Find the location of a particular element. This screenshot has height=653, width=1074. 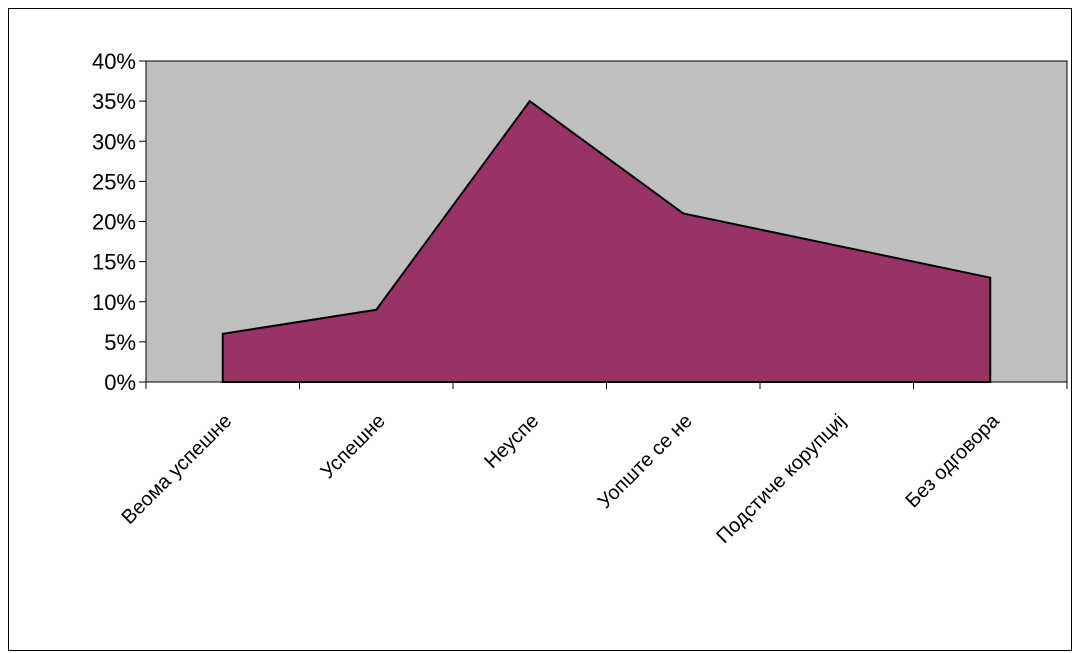

y-tick-label: 5% is located at coordinates (120, 342).